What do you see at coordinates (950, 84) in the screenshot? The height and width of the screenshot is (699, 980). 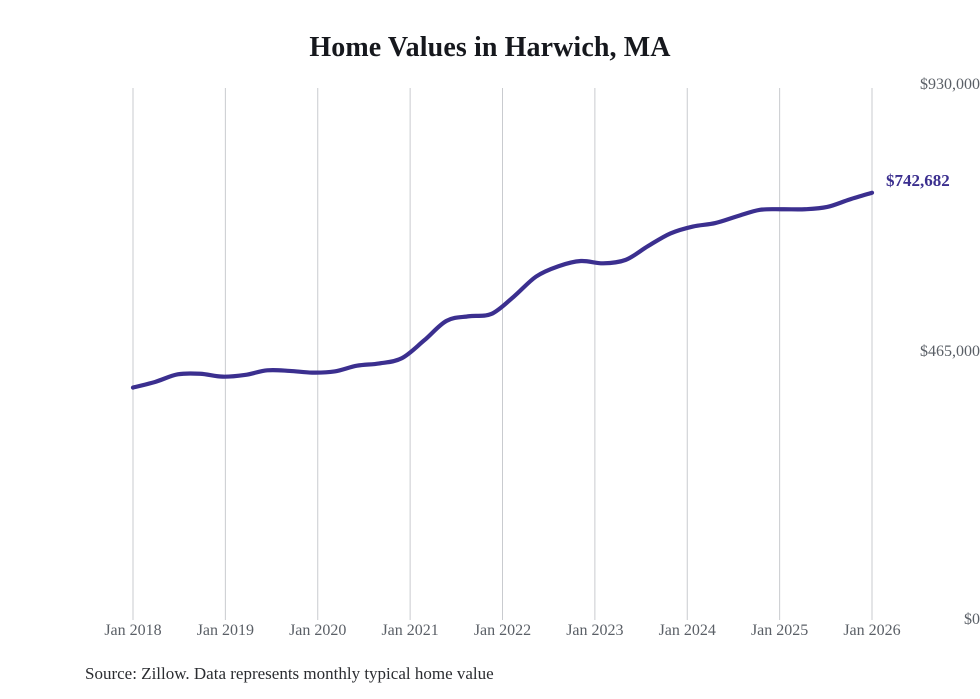 I see `y-axis-tick-label-top: $930,000` at bounding box center [950, 84].